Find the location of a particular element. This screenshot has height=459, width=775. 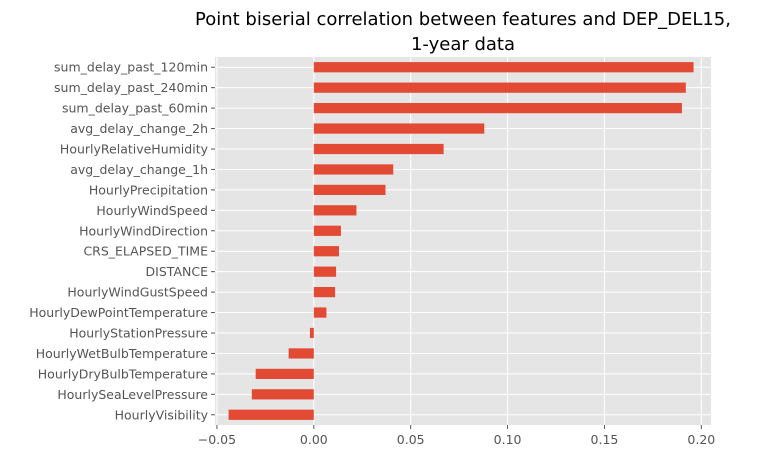

y-tick-label: HourlyRelativeHumidity is located at coordinates (134, 149).